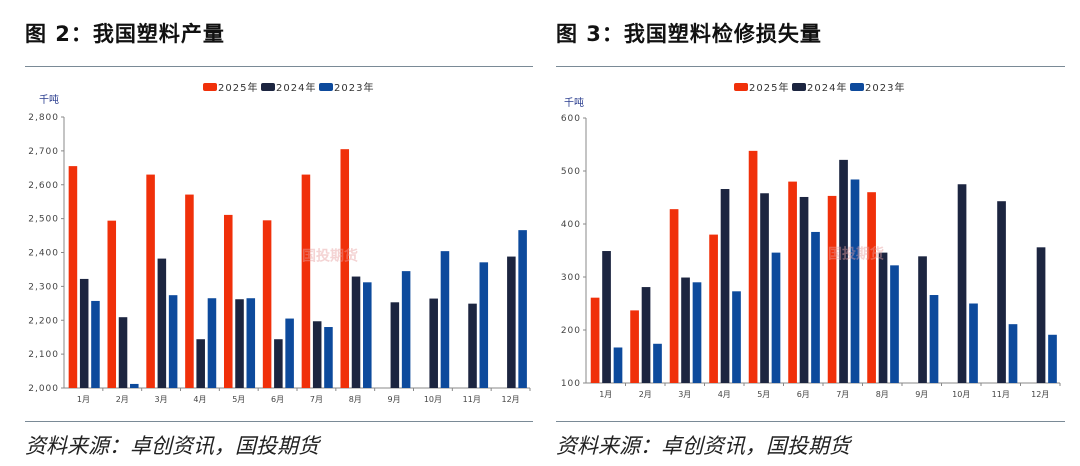 This screenshot has width=1080, height=466. I want to click on x-tick-label: 9月, so click(394, 399).